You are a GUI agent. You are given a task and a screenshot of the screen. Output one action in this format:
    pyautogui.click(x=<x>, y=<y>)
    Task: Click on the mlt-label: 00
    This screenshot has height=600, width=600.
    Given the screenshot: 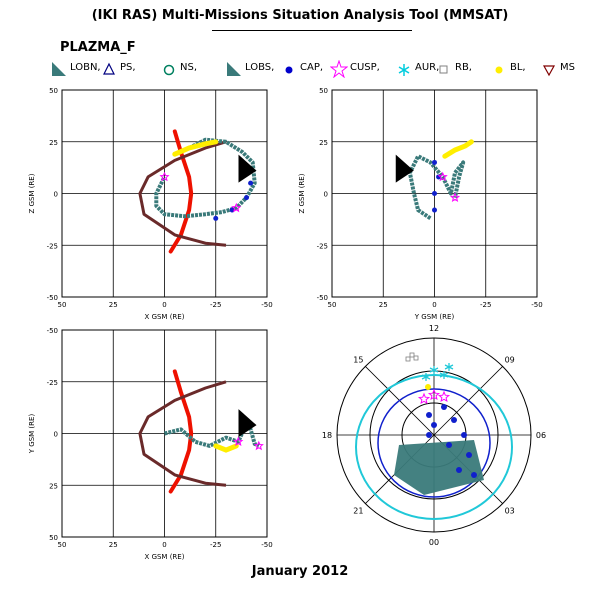 What is the action you would take?
    pyautogui.click(x=434, y=542)
    